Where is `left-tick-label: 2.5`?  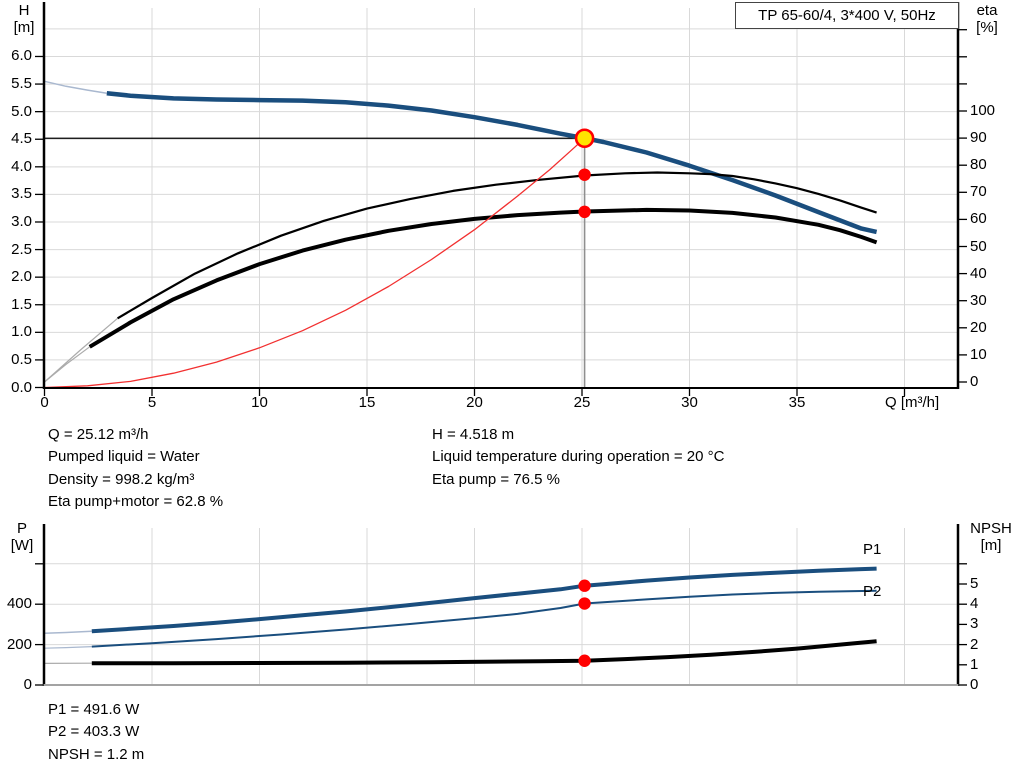
left-tick-label: 2.5 is located at coordinates (21, 249).